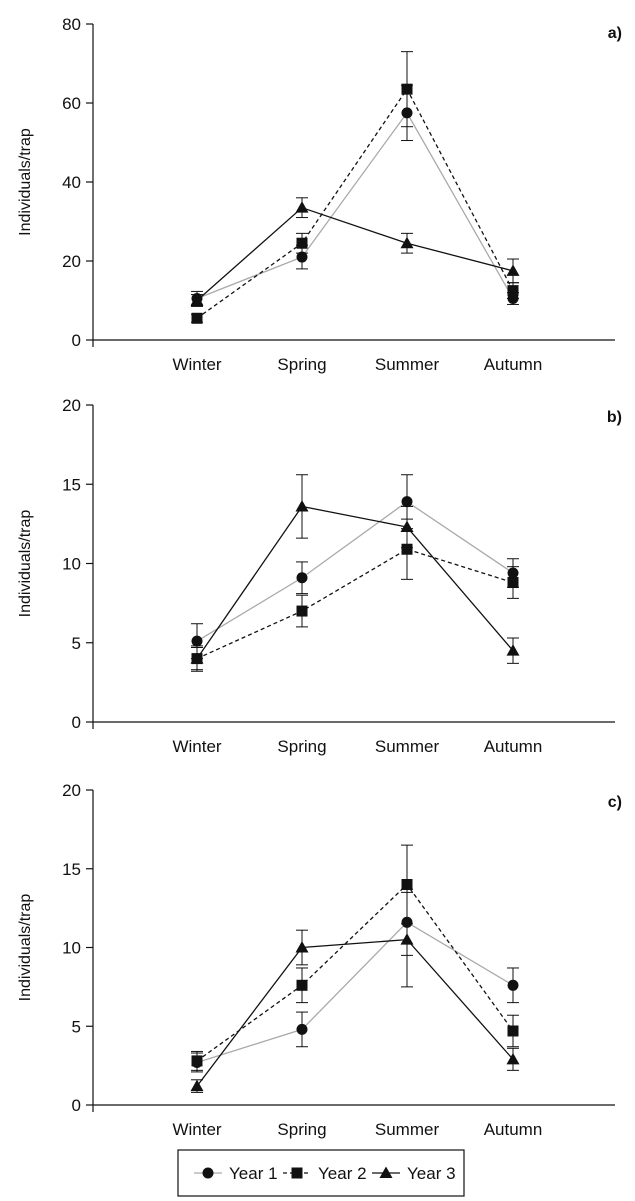 The height and width of the screenshot is (1201, 635). Describe the element at coordinates (342, 1173) in the screenshot. I see `legend-label: Year 2` at that location.